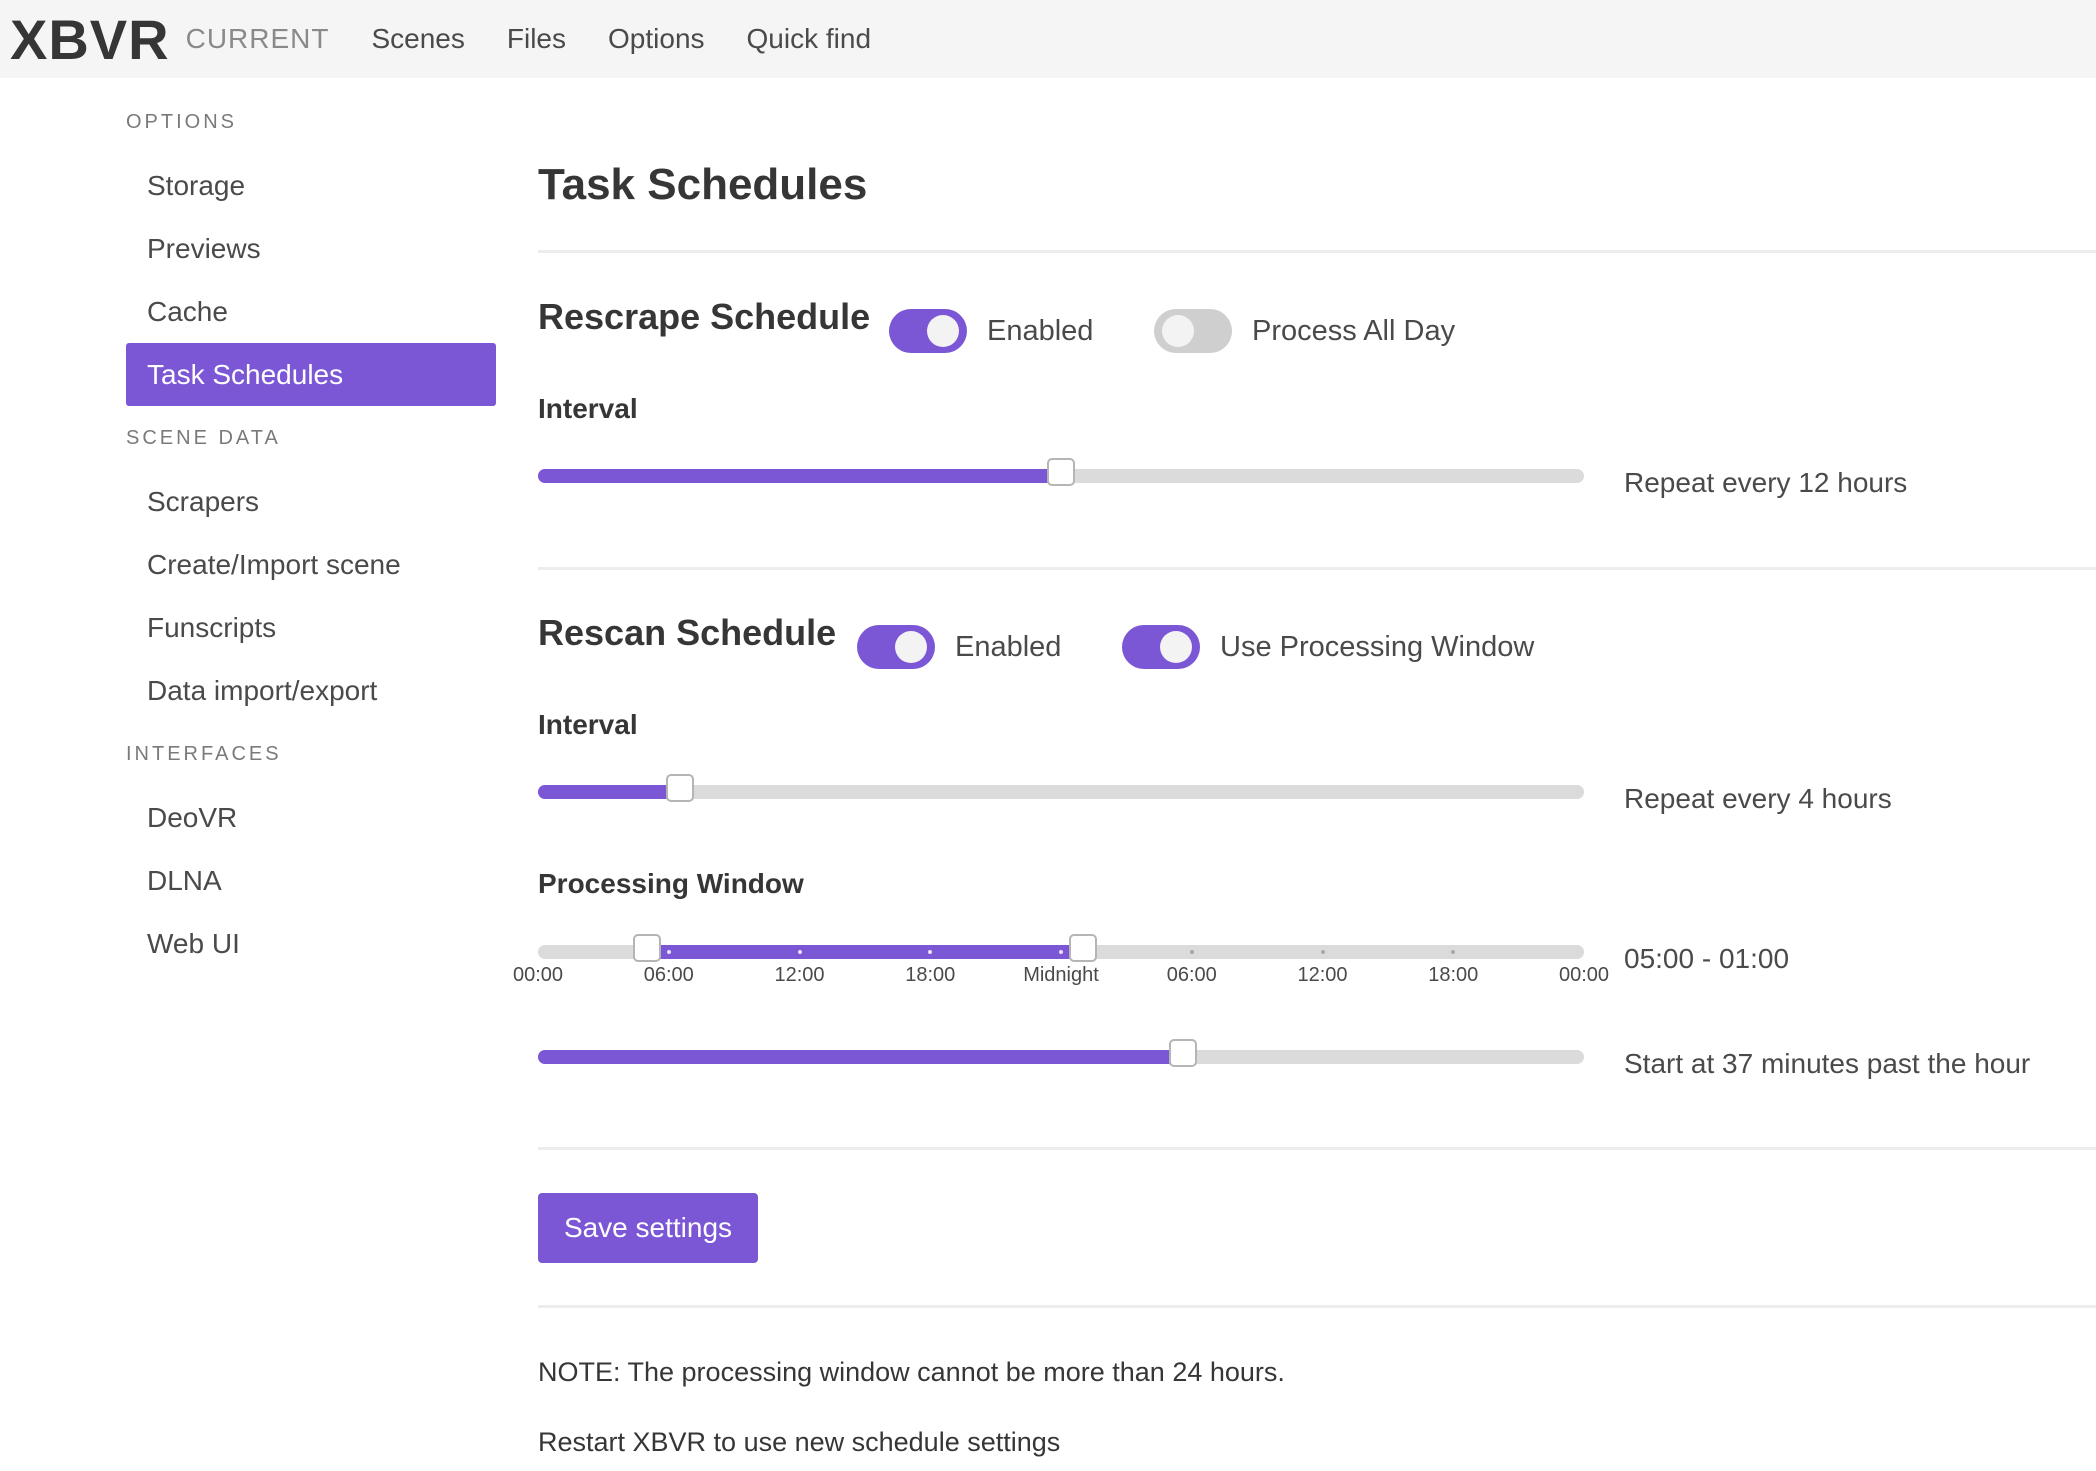 This screenshot has height=1471, width=2096. I want to click on window-start-thumb, so click(646, 948).